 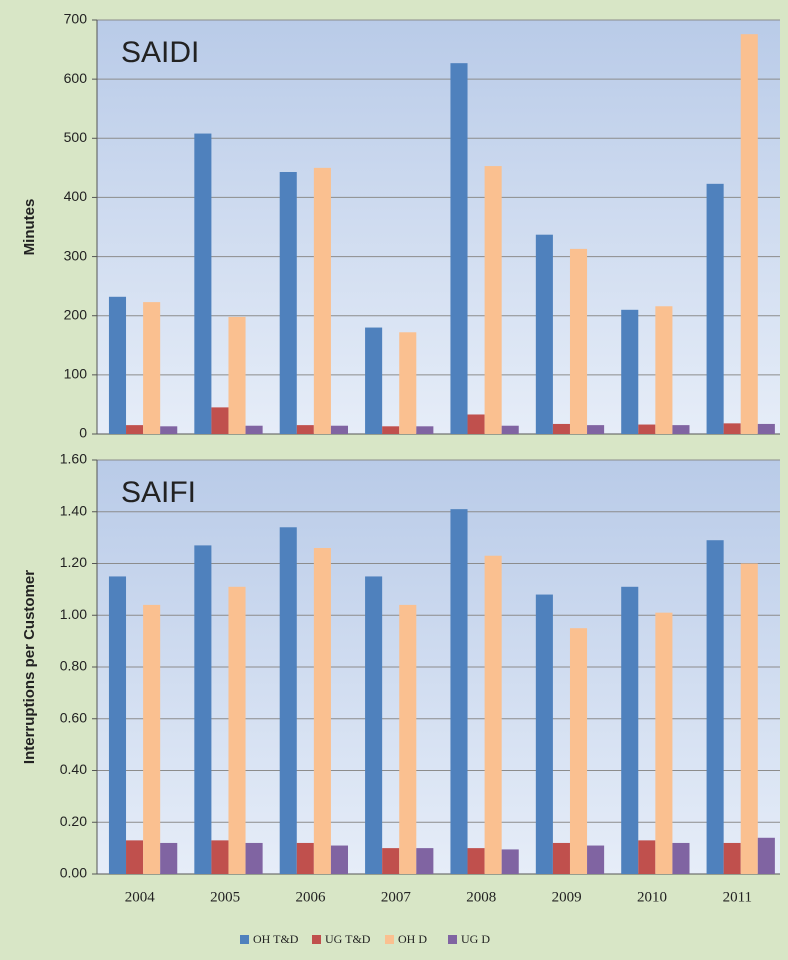 What do you see at coordinates (73, 562) in the screenshot?
I see `y-tick-label: 1.20` at bounding box center [73, 562].